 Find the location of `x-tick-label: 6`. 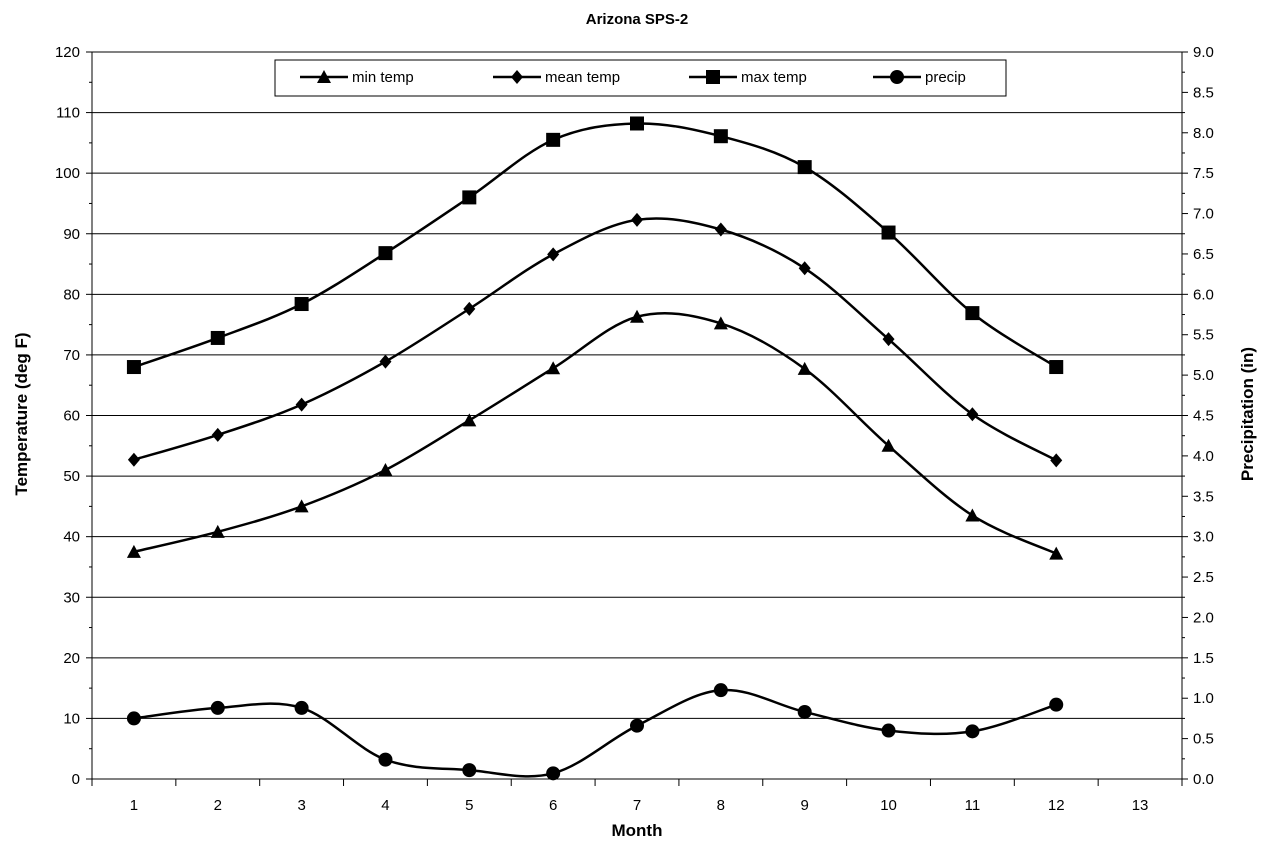

x-tick-label: 6 is located at coordinates (553, 805).